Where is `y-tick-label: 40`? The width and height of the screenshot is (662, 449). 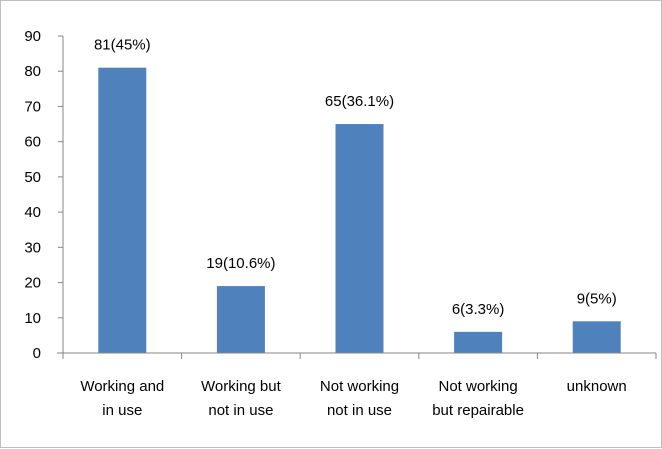
y-tick-label: 40 is located at coordinates (32, 212).